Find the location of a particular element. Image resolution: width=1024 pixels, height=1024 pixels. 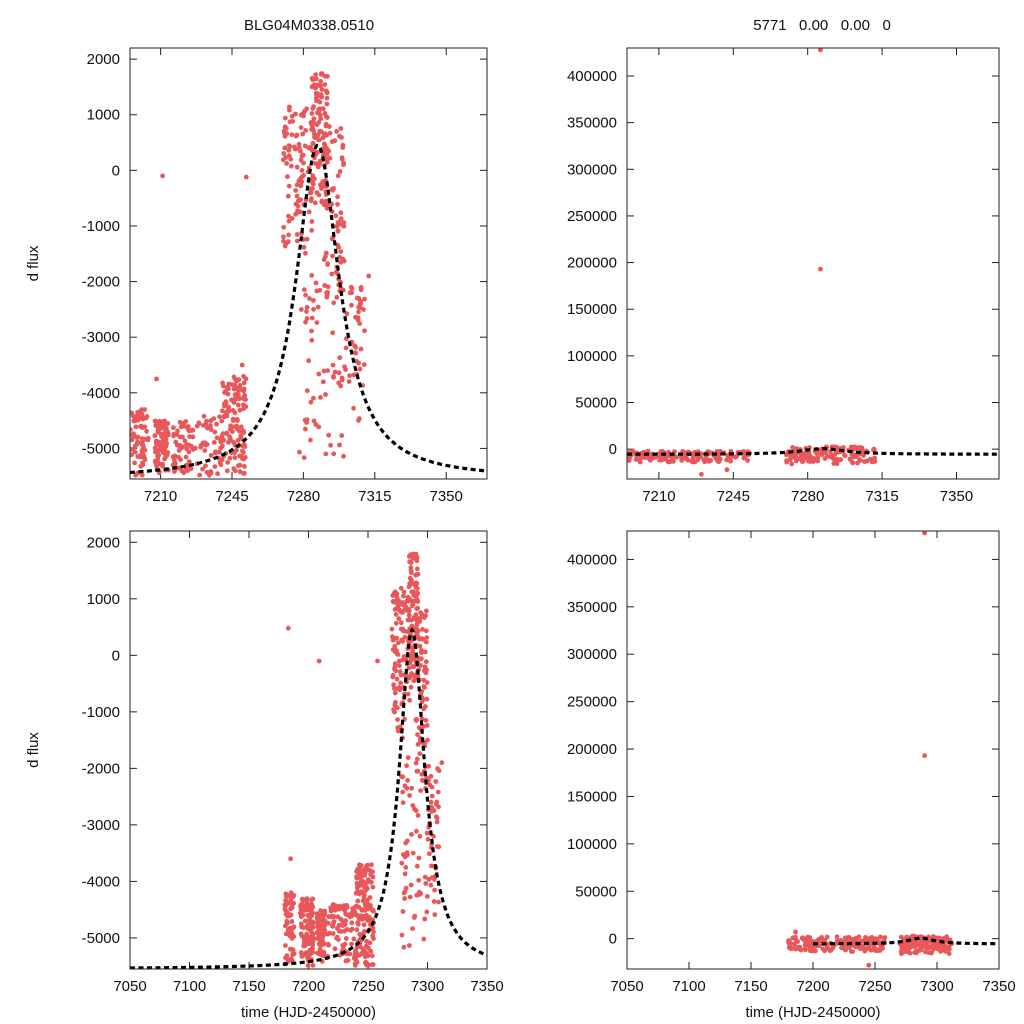

x-tick-label: 7250 is located at coordinates (874, 986).